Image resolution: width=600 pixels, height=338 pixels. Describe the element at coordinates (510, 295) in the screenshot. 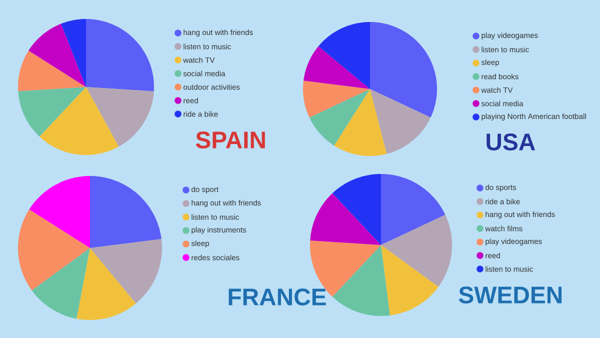

I see `text: SWEDEN` at that location.